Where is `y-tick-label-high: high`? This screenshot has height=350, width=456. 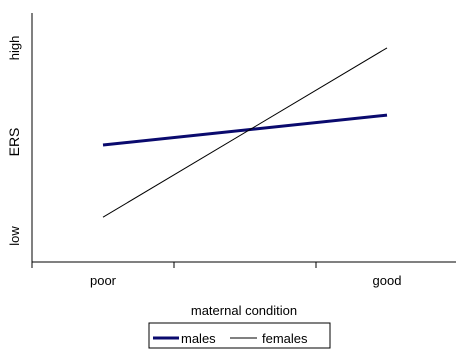
y-tick-label-high: high is located at coordinates (14, 48).